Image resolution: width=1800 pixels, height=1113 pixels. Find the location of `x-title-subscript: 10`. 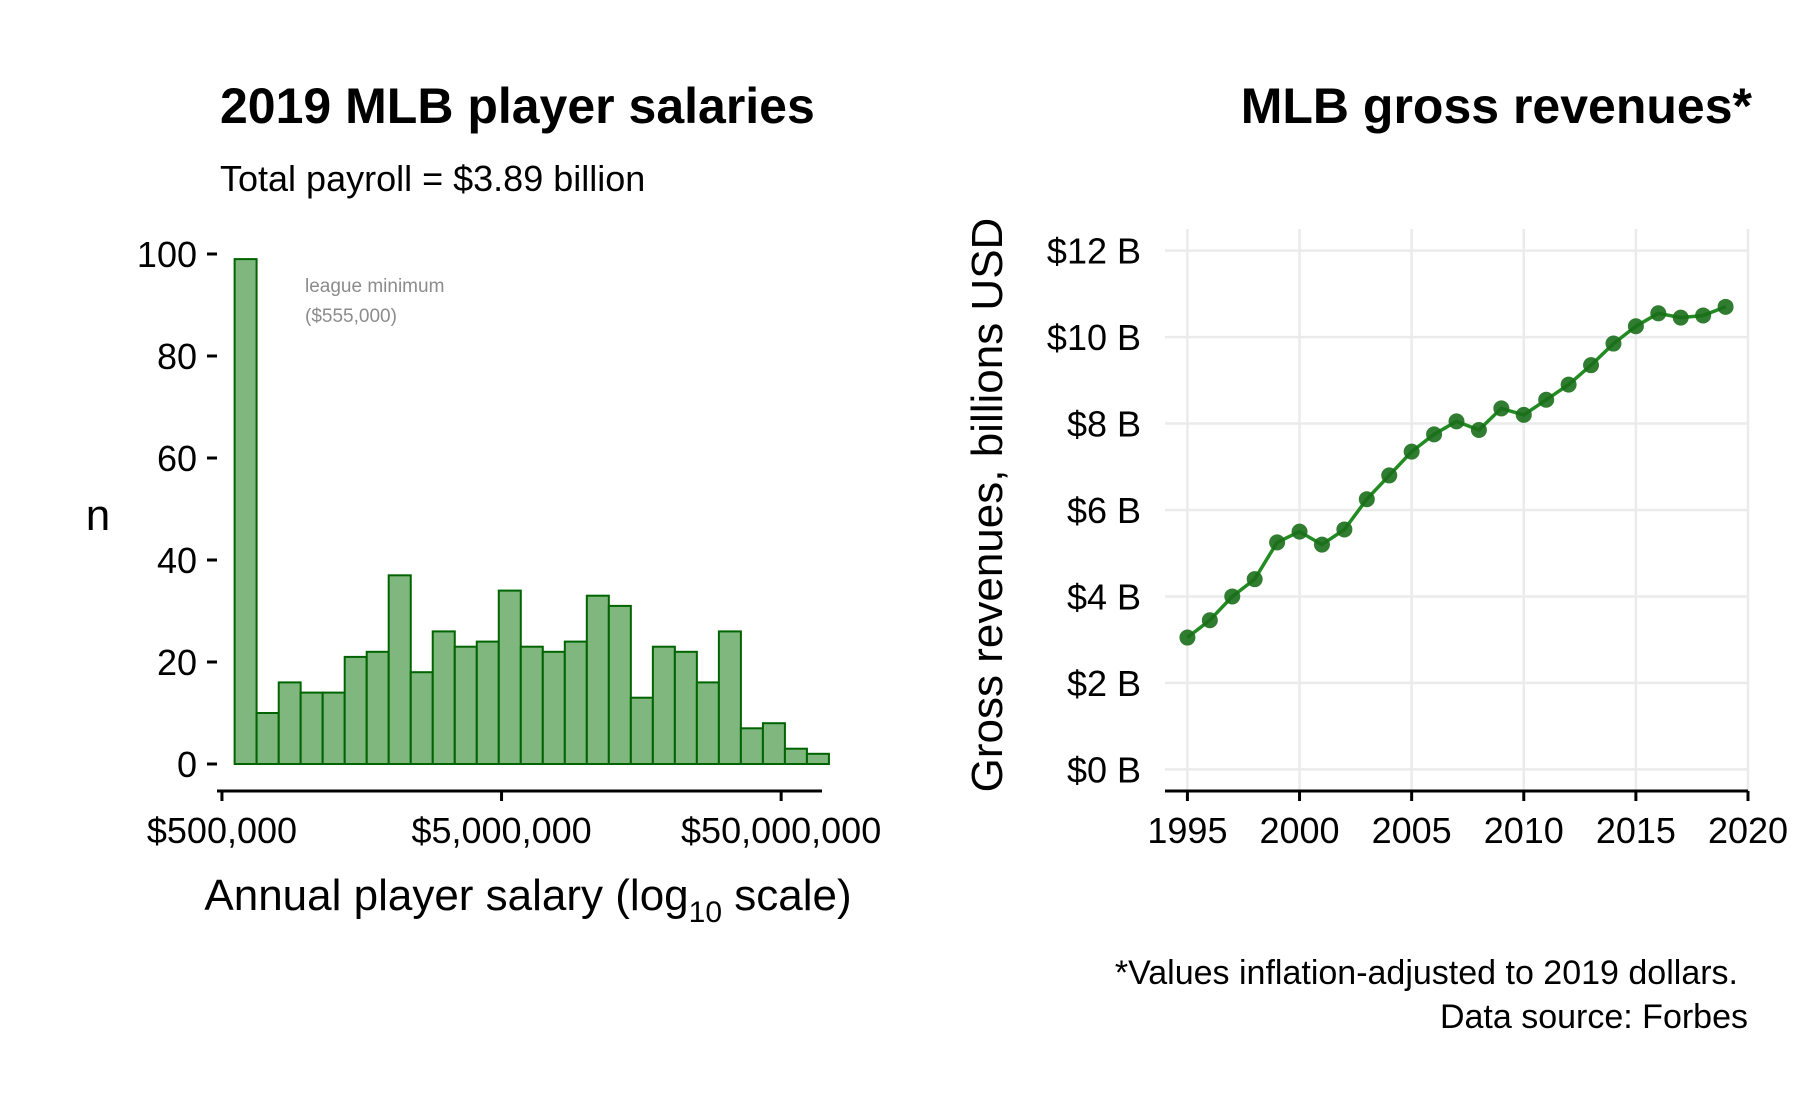

x-title-subscript: 10 is located at coordinates (705, 912).